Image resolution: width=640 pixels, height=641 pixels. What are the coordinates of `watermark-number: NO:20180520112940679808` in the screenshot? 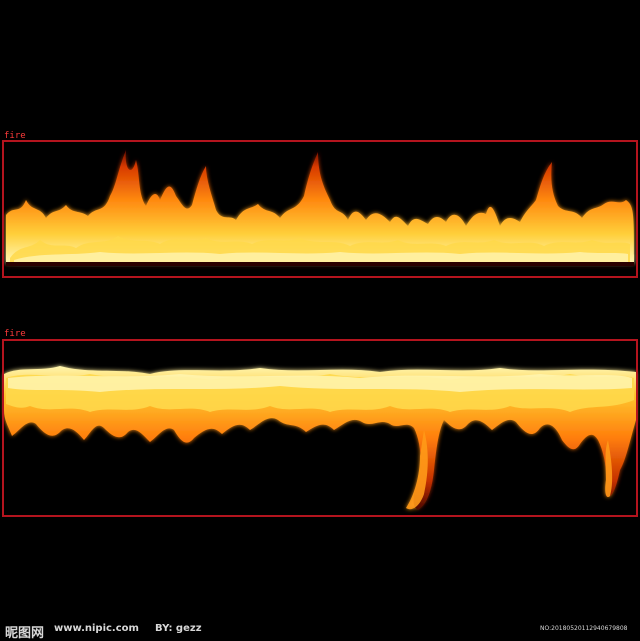 It's located at (584, 628).